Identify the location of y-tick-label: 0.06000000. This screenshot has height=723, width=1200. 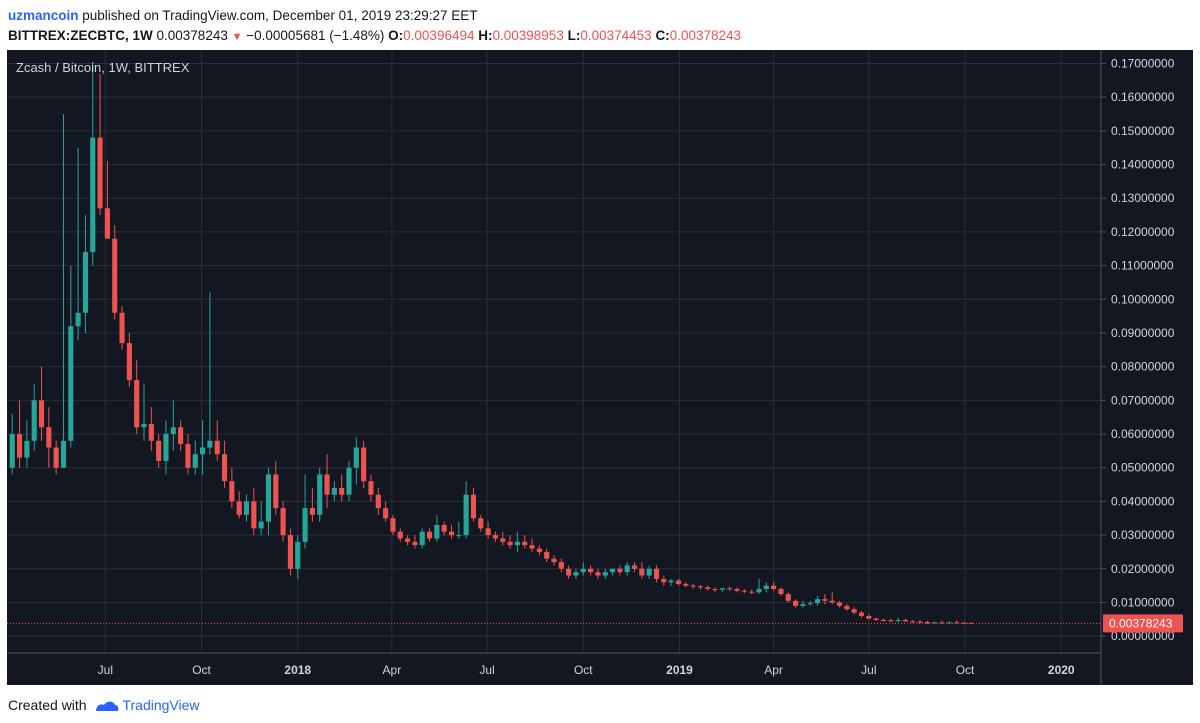
(1143, 434).